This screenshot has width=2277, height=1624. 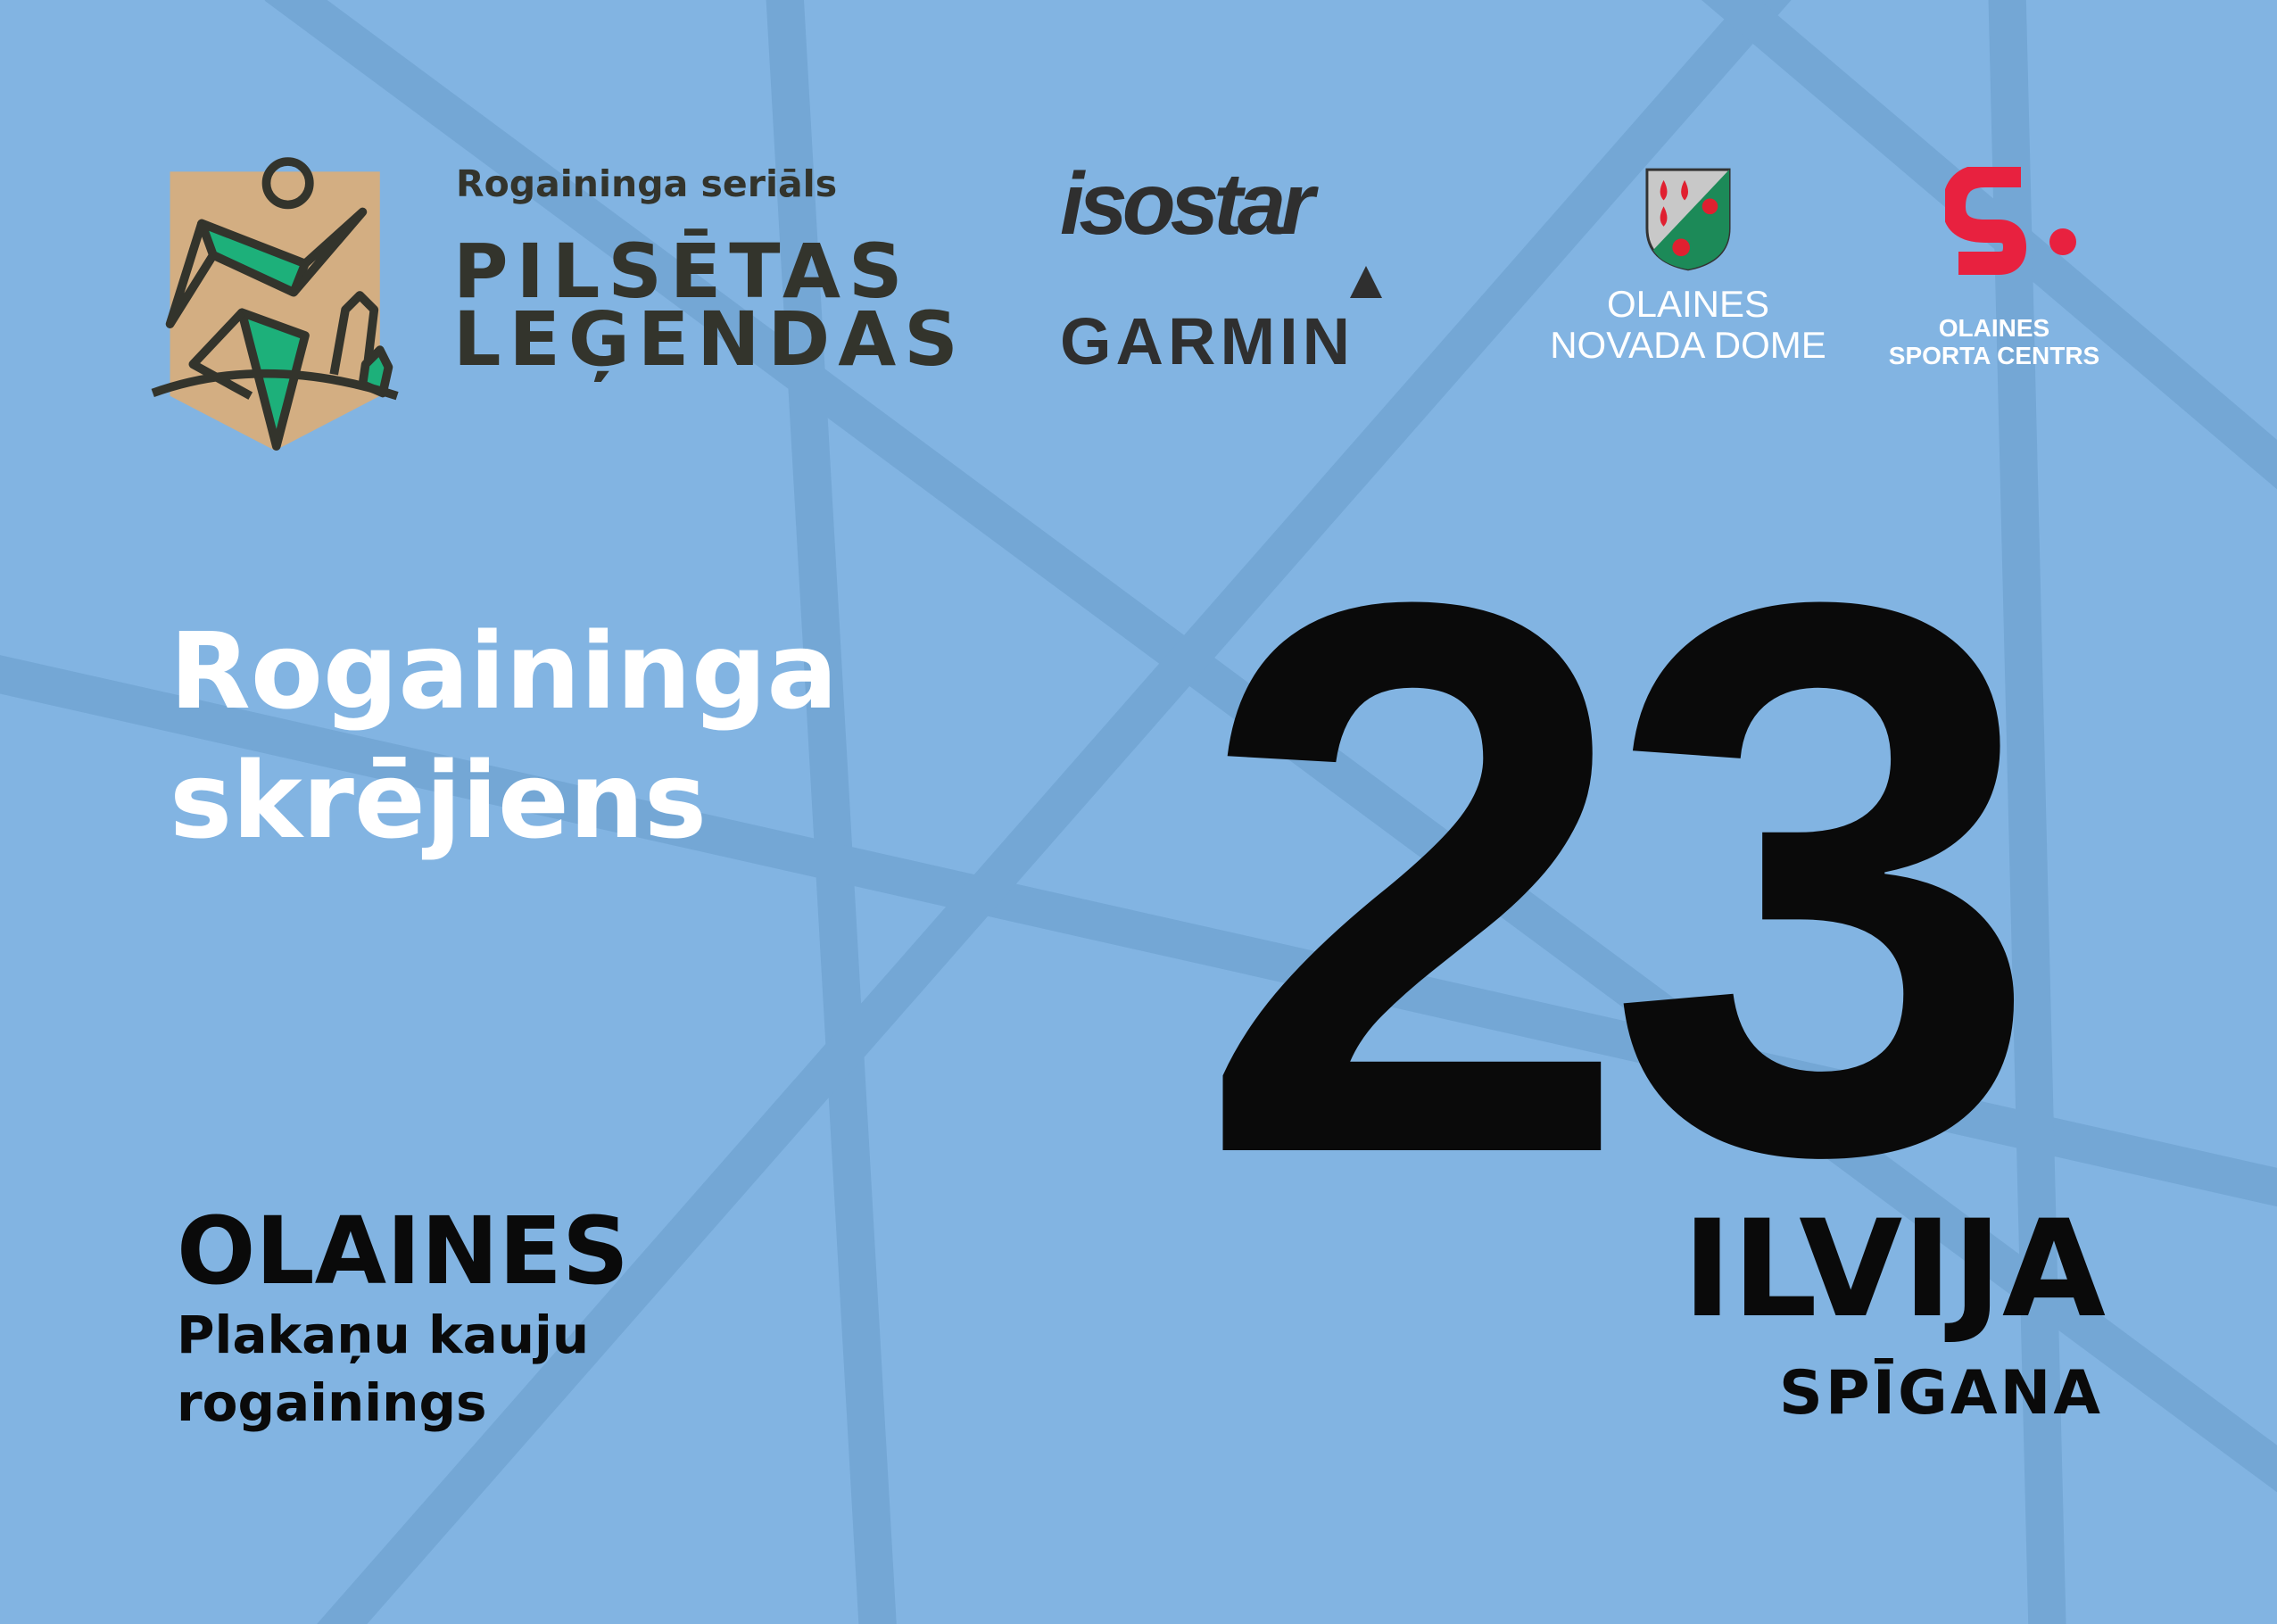 I want to click on location-line1: Plakaņu kauju, so click(x=384, y=1335).